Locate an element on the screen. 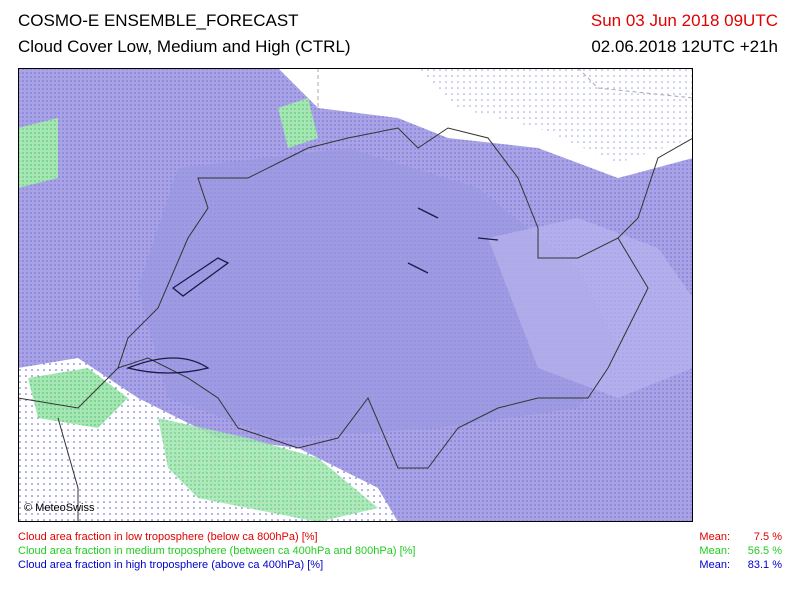 The width and height of the screenshot is (800, 590). mean-value: 56.5 % is located at coordinates (764, 551).